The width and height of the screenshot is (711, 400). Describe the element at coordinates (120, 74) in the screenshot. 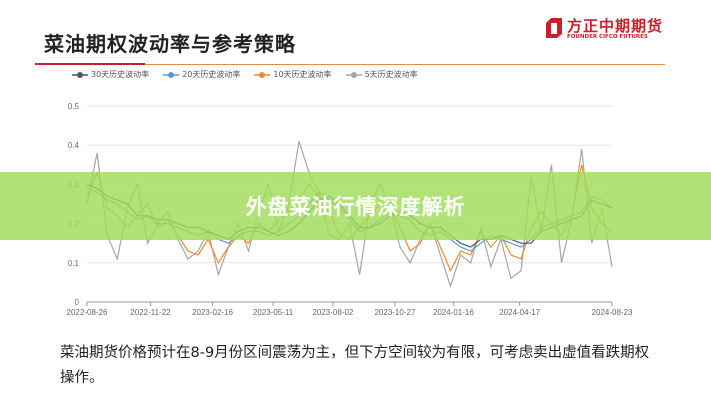

I see `legend-label: 30天历史波动率` at that location.